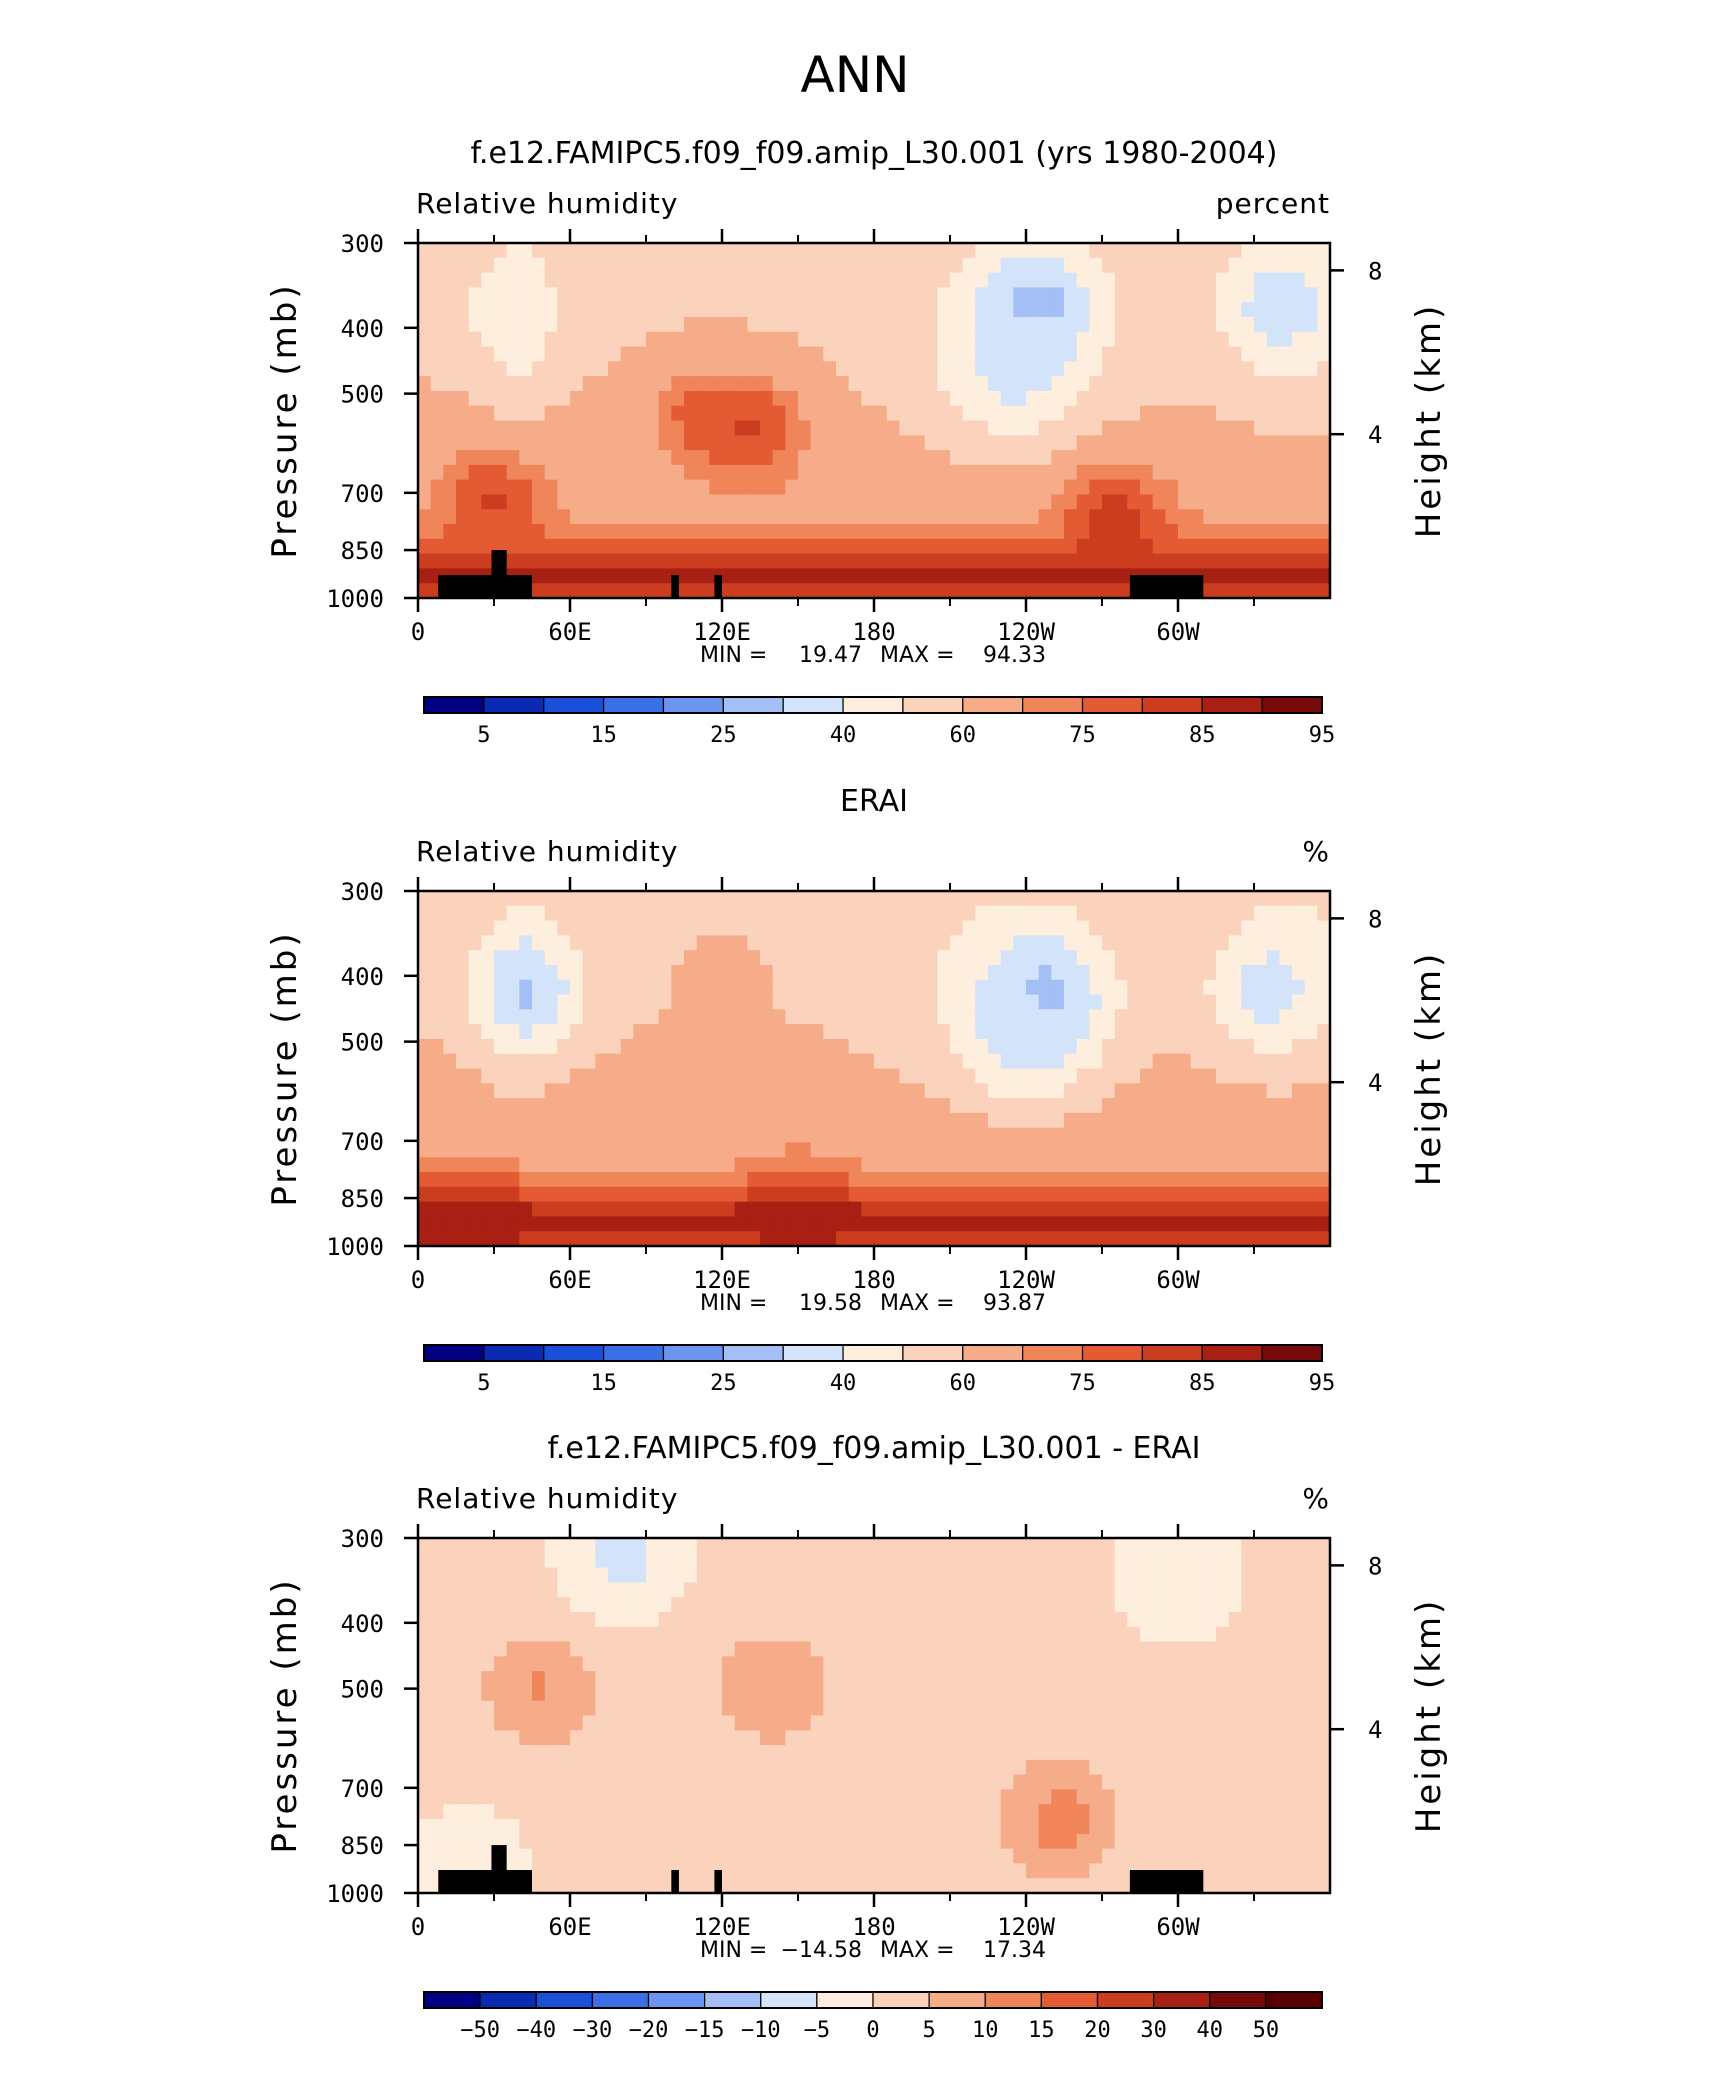 Image resolution: width=1710 pixels, height=2074 pixels. I want to click on colorbar-label: 60, so click(963, 735).